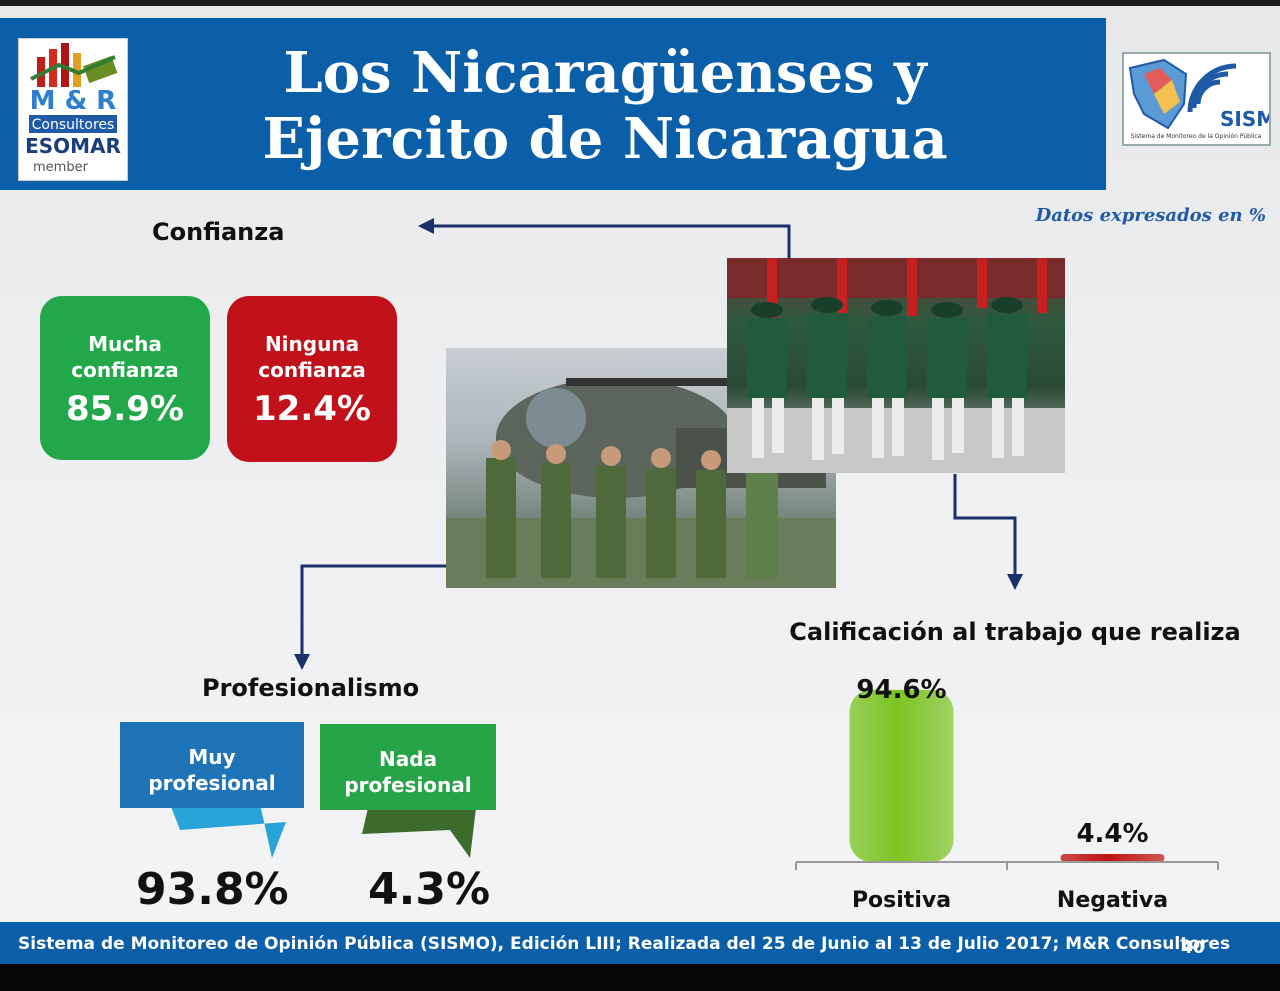 This screenshot has width=1280, height=991. I want to click on header-banner, so click(553, 104).